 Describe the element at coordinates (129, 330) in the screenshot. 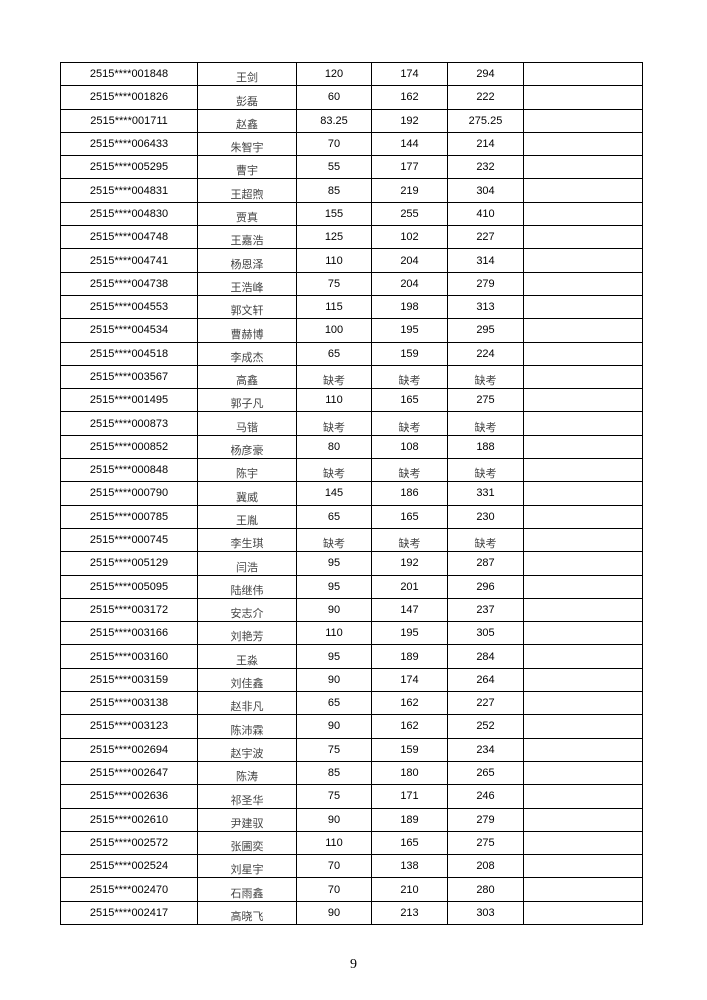

I see `exam-id-cell: 2515****004534` at that location.